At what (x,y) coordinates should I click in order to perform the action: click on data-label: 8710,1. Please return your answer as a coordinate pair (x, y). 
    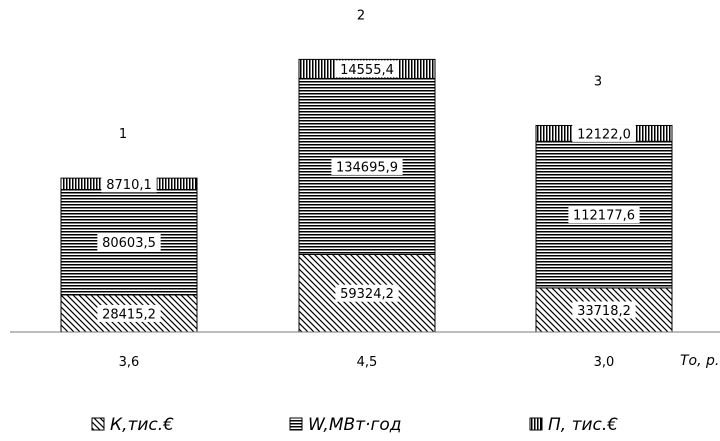
    Looking at the image, I should click on (129, 185).